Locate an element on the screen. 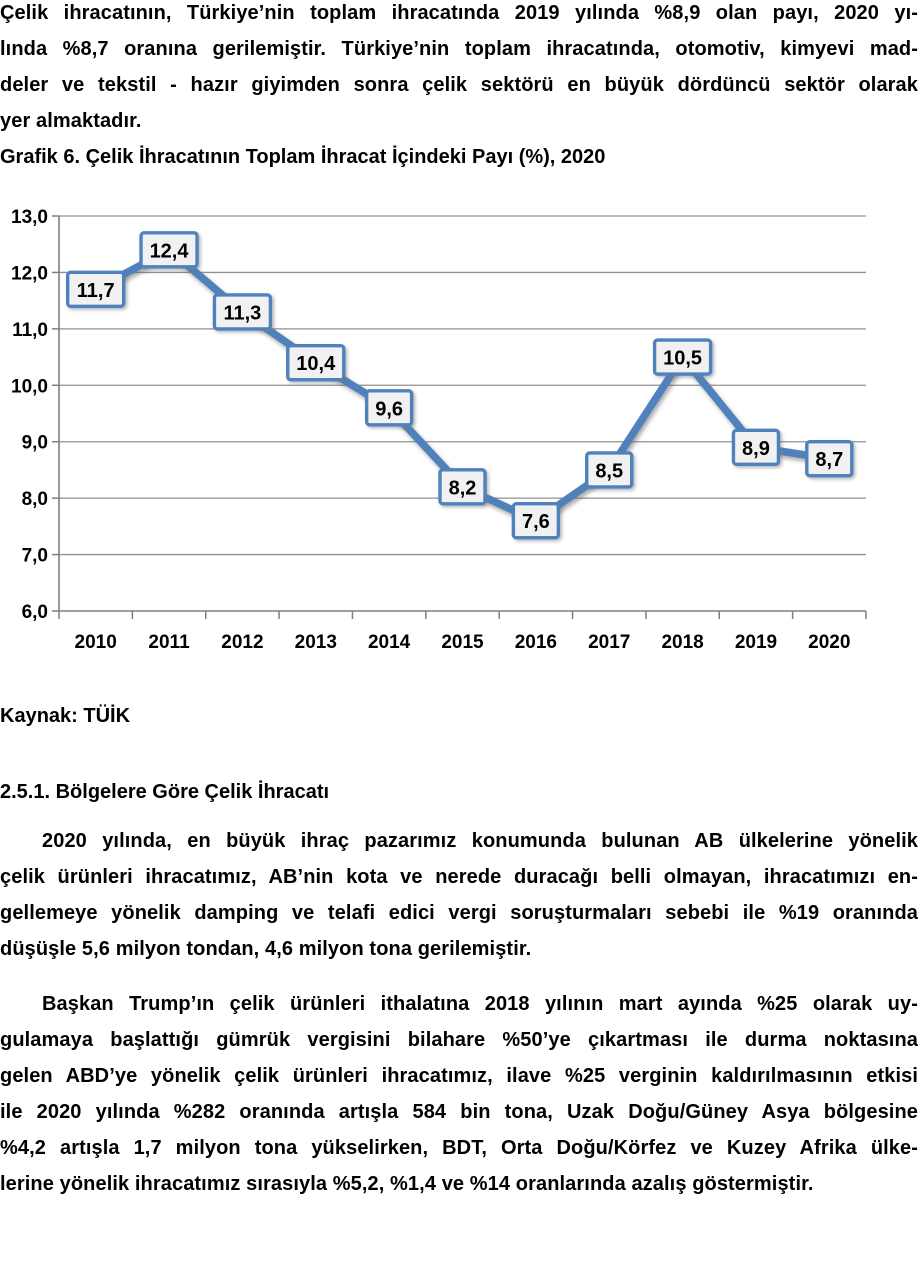  x-axis-category-label: 2015 is located at coordinates (462, 642).